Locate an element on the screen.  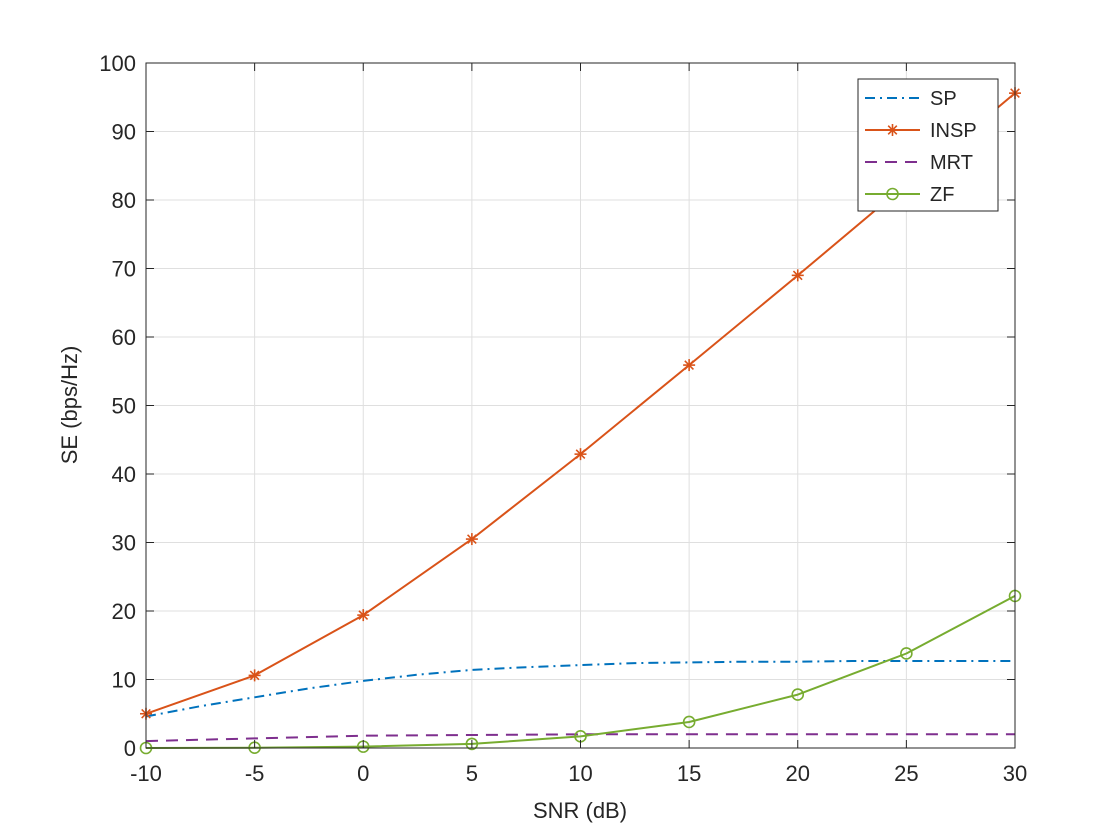
y-tick-label: 10 is located at coordinates (124, 680).